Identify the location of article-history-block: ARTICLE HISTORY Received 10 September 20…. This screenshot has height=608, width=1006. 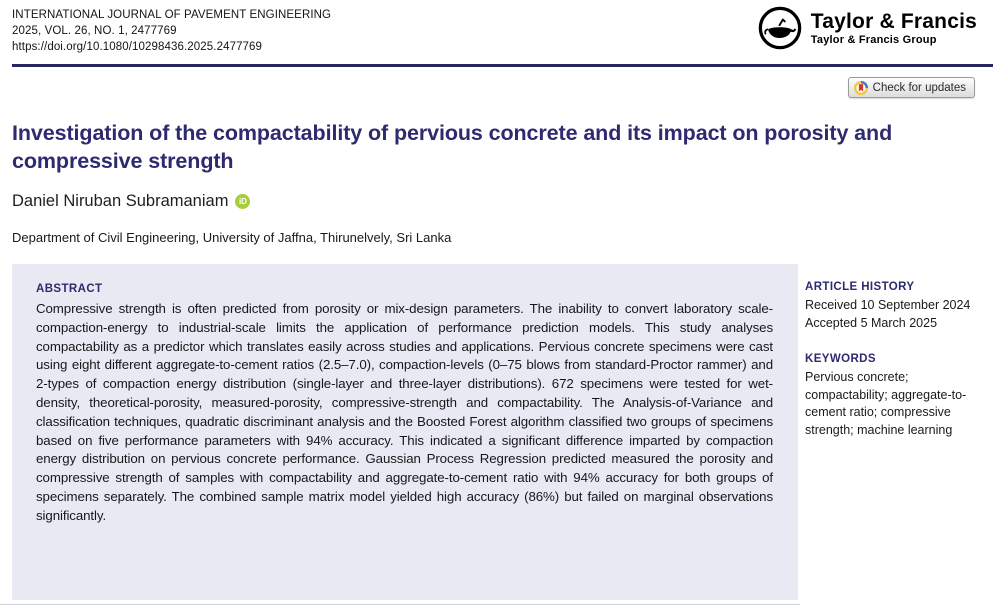
(896, 306).